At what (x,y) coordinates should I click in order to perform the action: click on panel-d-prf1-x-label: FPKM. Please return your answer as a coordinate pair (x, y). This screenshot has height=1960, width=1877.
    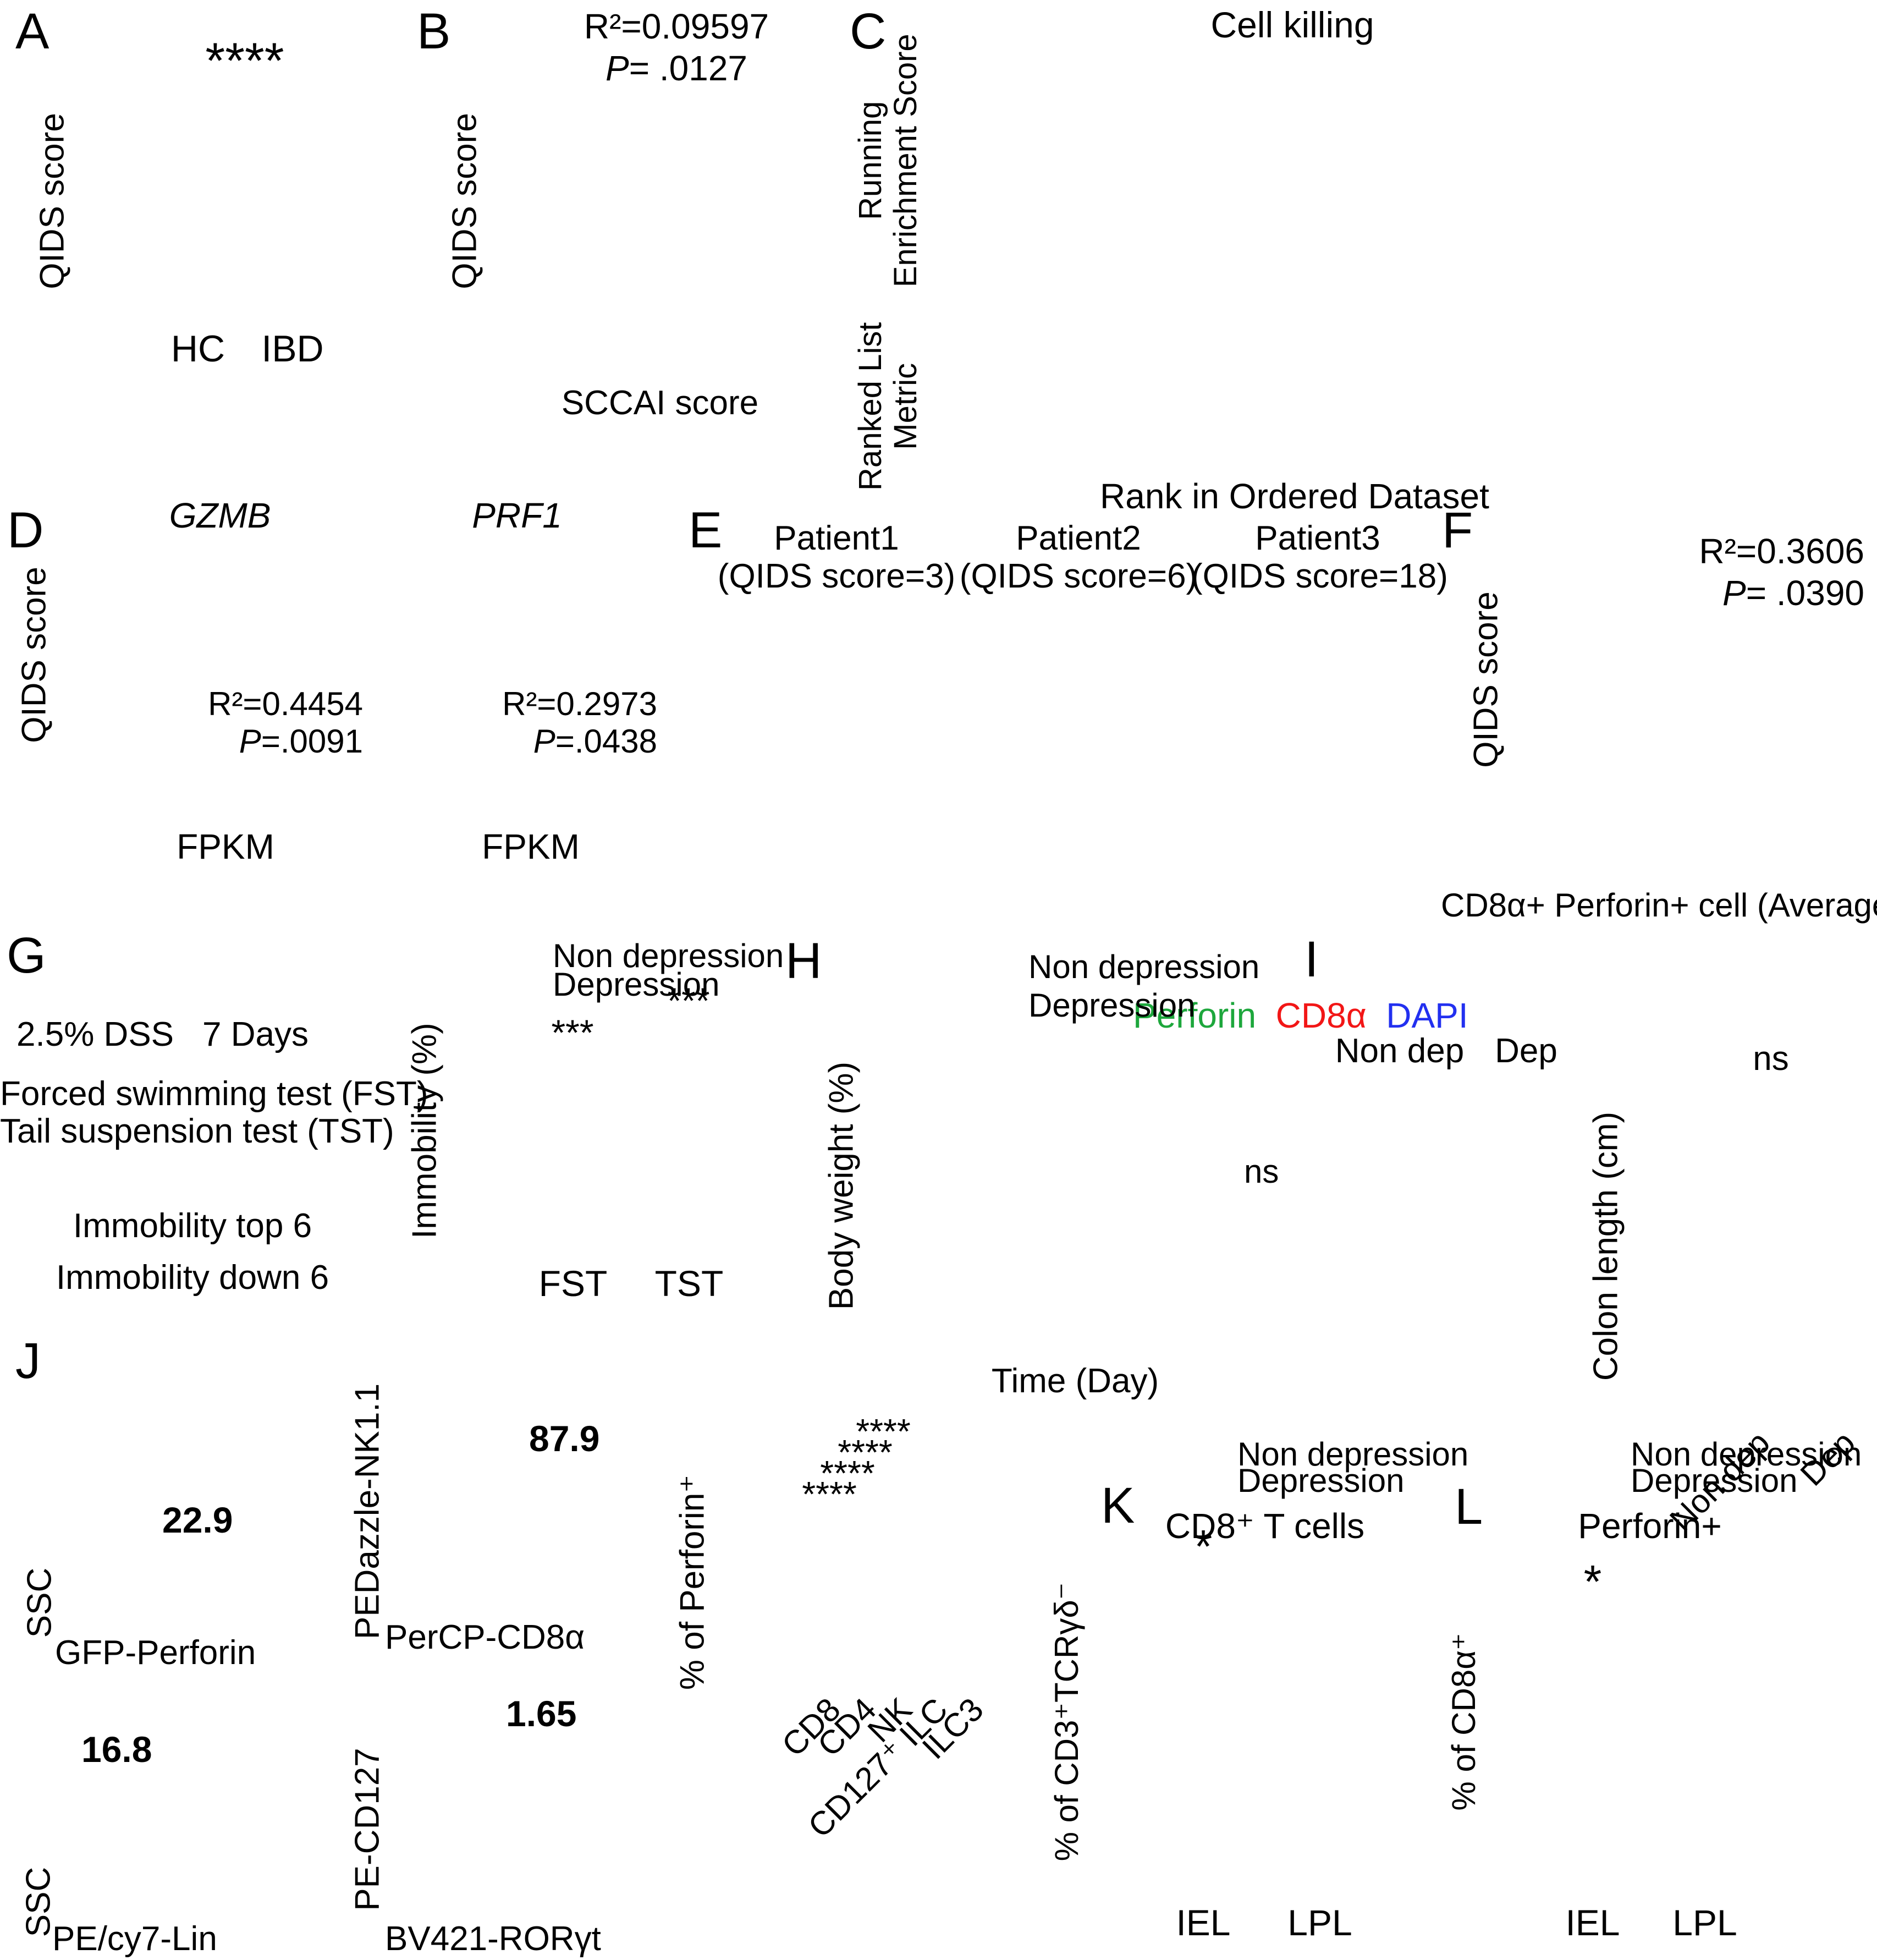
    Looking at the image, I should click on (531, 846).